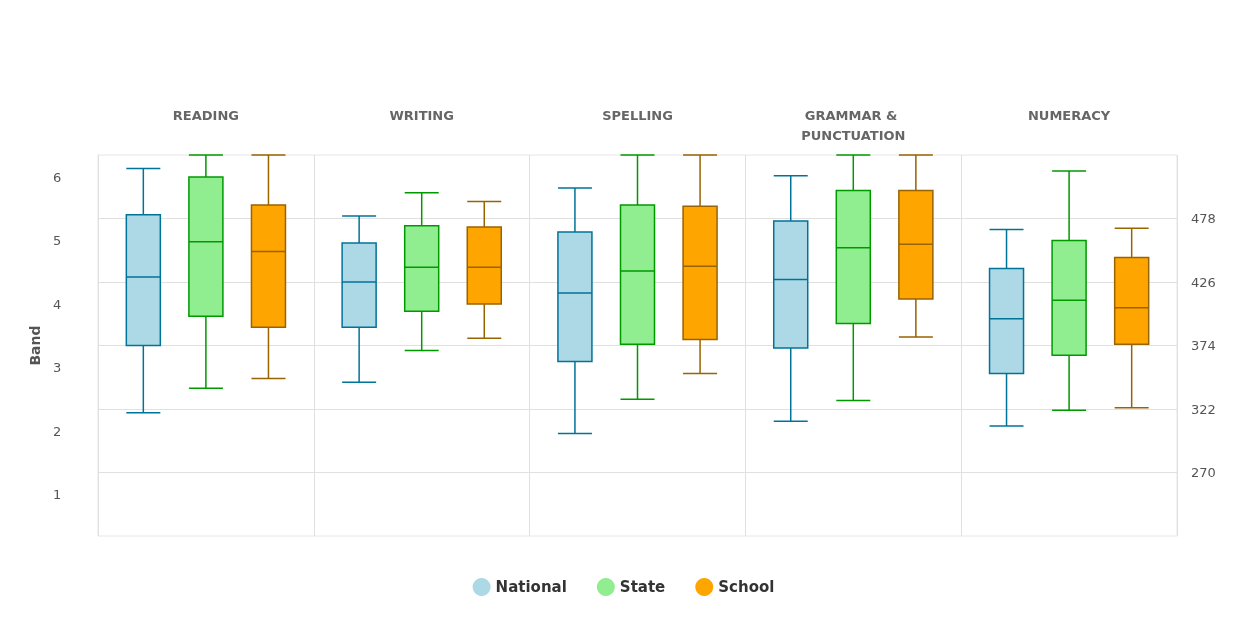 The image size is (1247, 619). What do you see at coordinates (57, 431) in the screenshot?
I see `y-tick-label: 2` at bounding box center [57, 431].